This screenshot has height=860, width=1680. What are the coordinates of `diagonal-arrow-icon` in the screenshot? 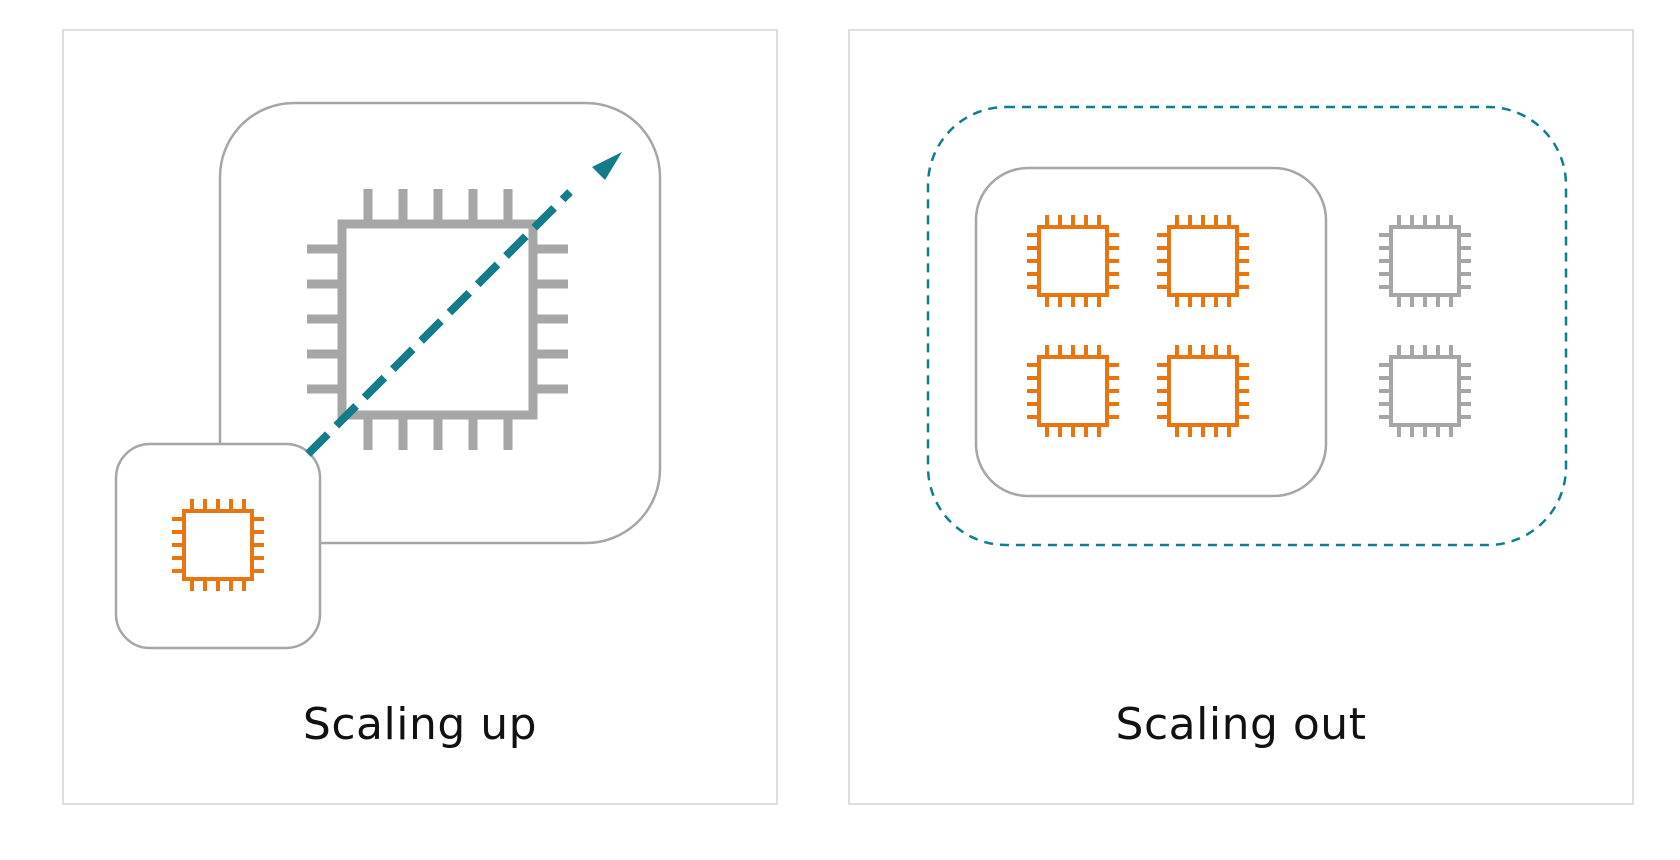 It's located at (463, 304).